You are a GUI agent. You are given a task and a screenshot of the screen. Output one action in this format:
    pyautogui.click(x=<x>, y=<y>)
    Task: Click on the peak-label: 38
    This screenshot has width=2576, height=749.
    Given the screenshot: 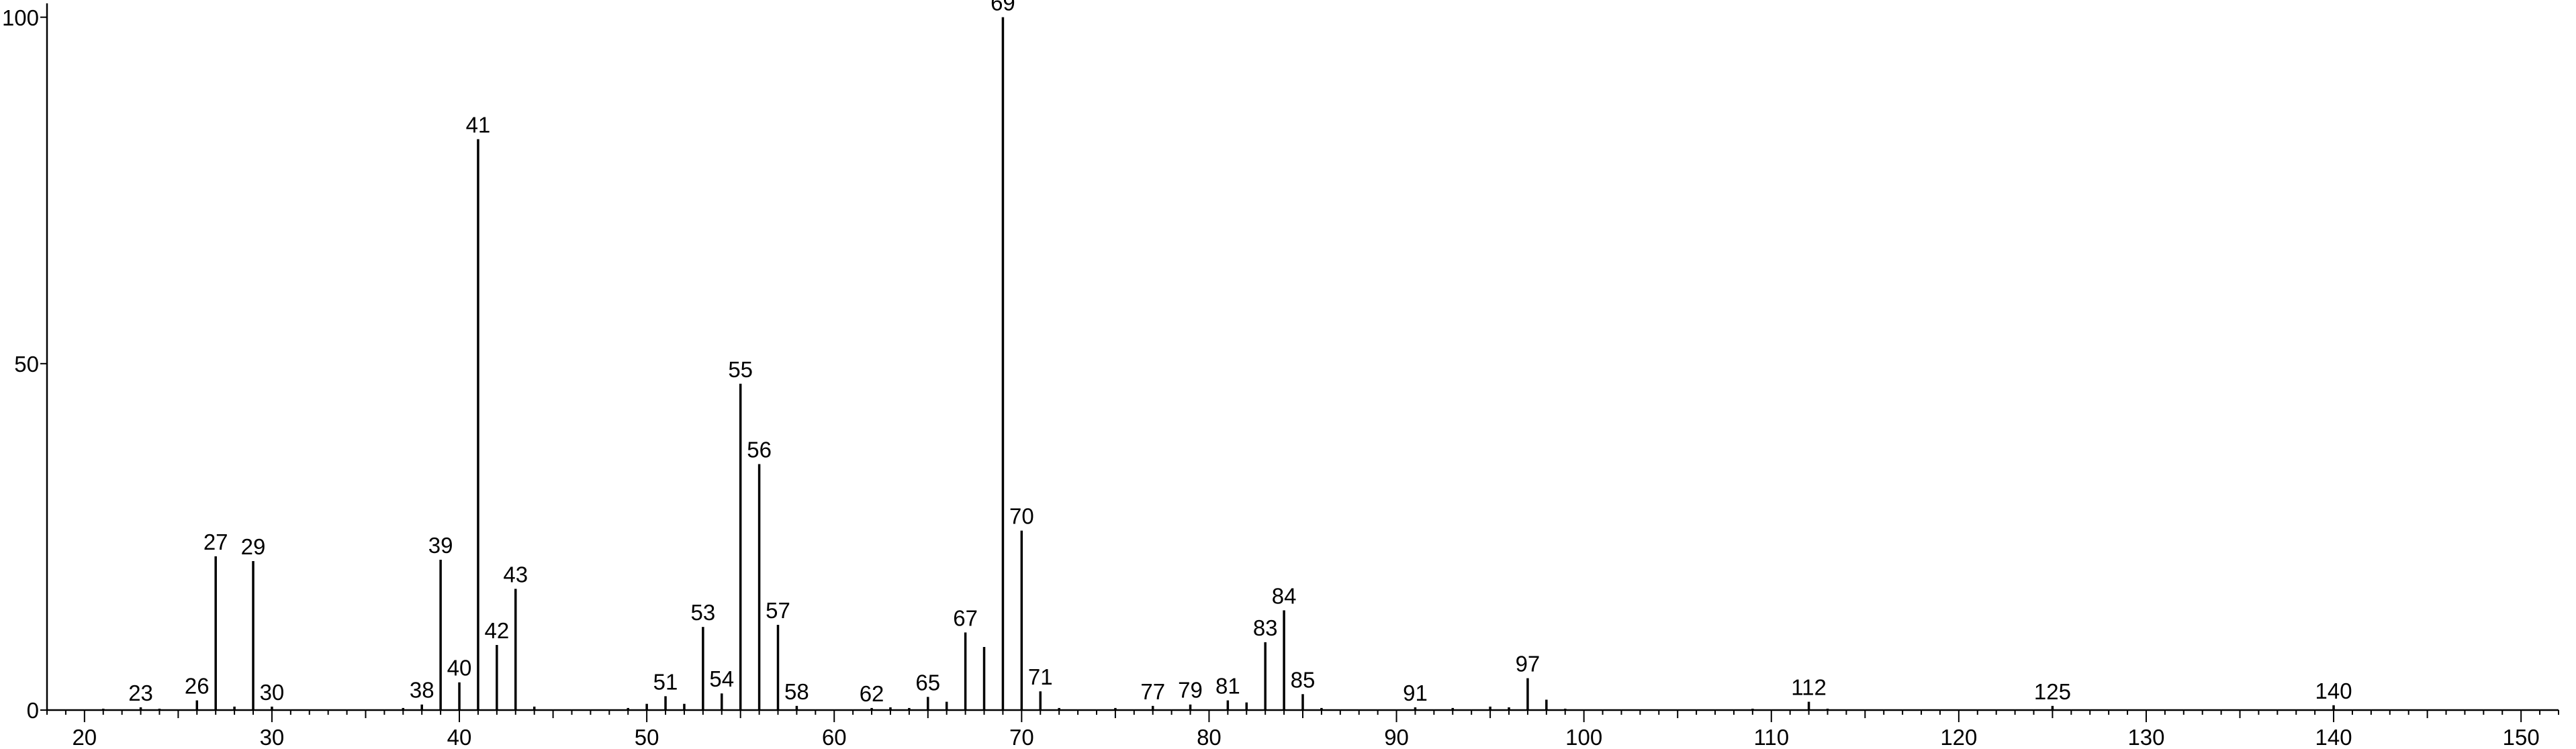 What is the action you would take?
    pyautogui.click(x=422, y=691)
    